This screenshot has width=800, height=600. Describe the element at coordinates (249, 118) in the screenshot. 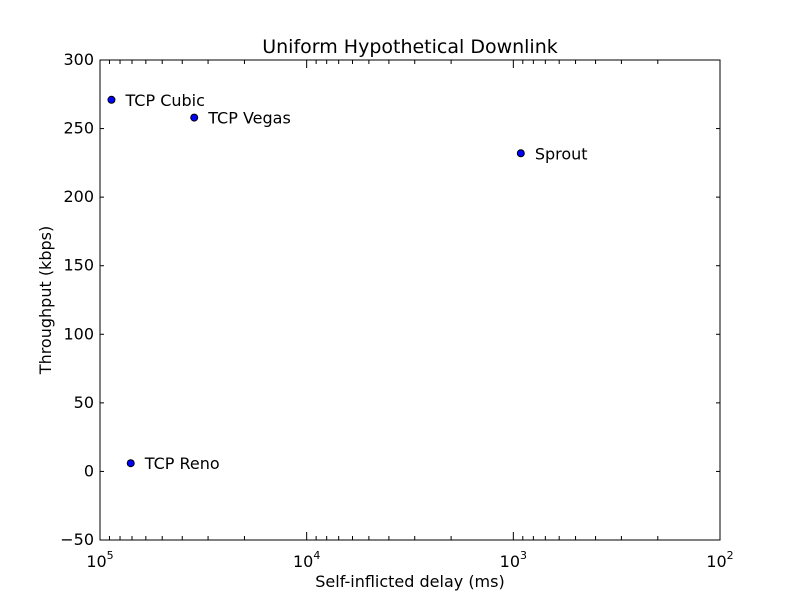

I see `data-point-label: TCP Vegas` at that location.